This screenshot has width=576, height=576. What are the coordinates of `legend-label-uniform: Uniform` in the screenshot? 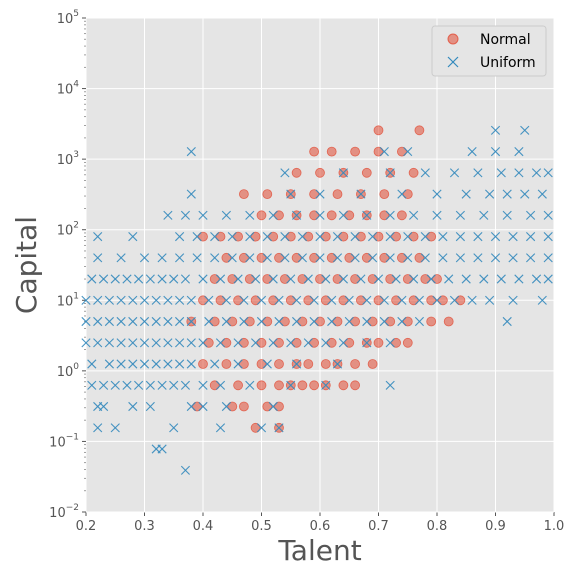 It's located at (508, 63).